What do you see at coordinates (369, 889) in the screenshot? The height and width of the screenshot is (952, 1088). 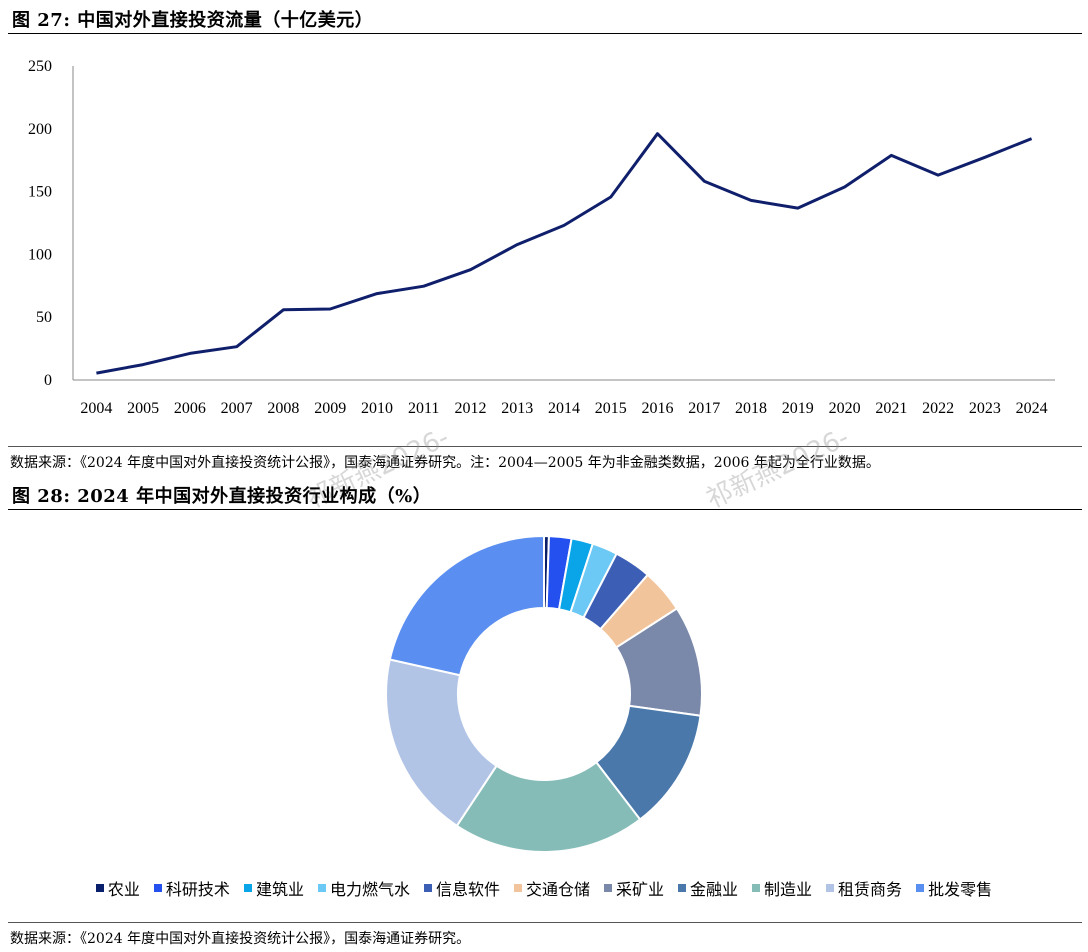 I see `legend-label: 电力燃气水` at bounding box center [369, 889].